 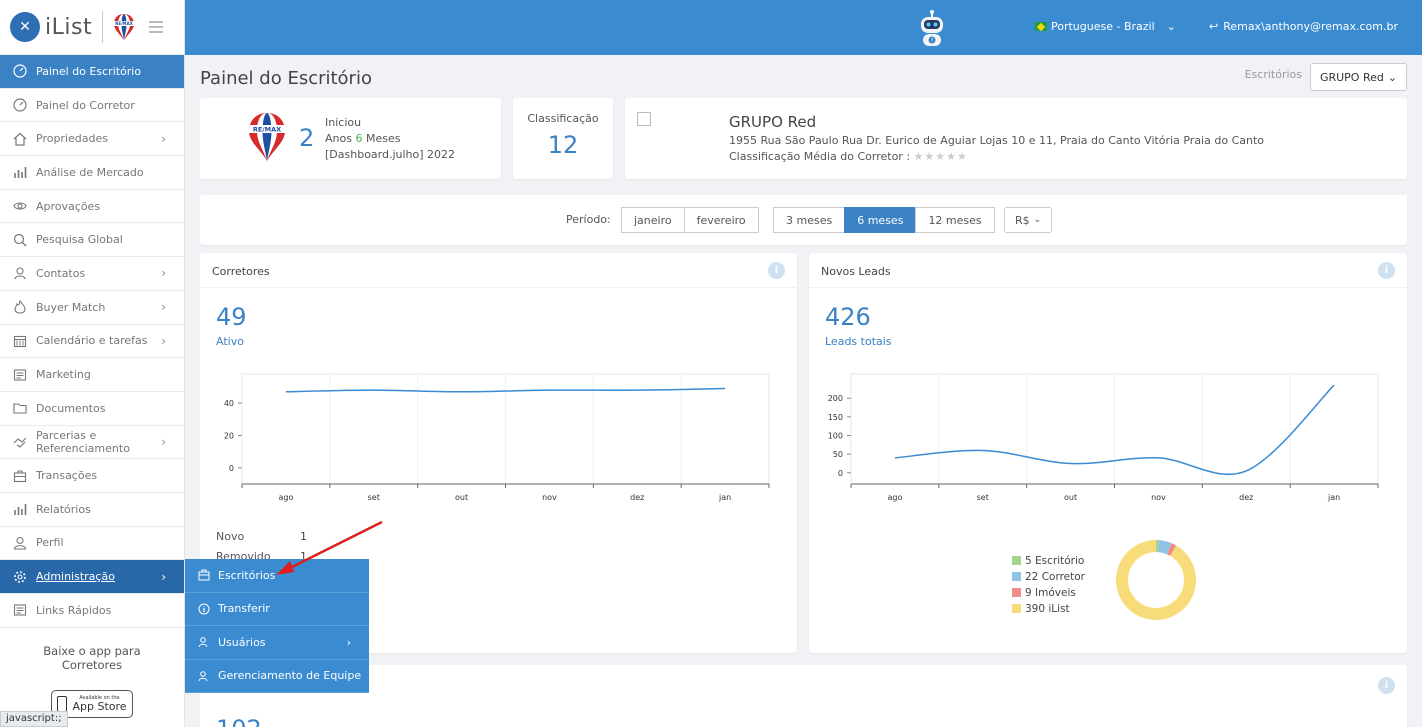 I want to click on sidebar-item-documentos: Documentos, so click(x=92, y=409).